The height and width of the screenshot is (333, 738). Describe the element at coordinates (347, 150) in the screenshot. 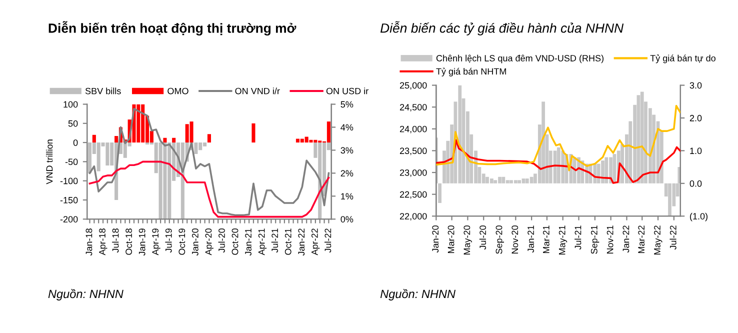

I see `y2-tick-label: 3%` at that location.